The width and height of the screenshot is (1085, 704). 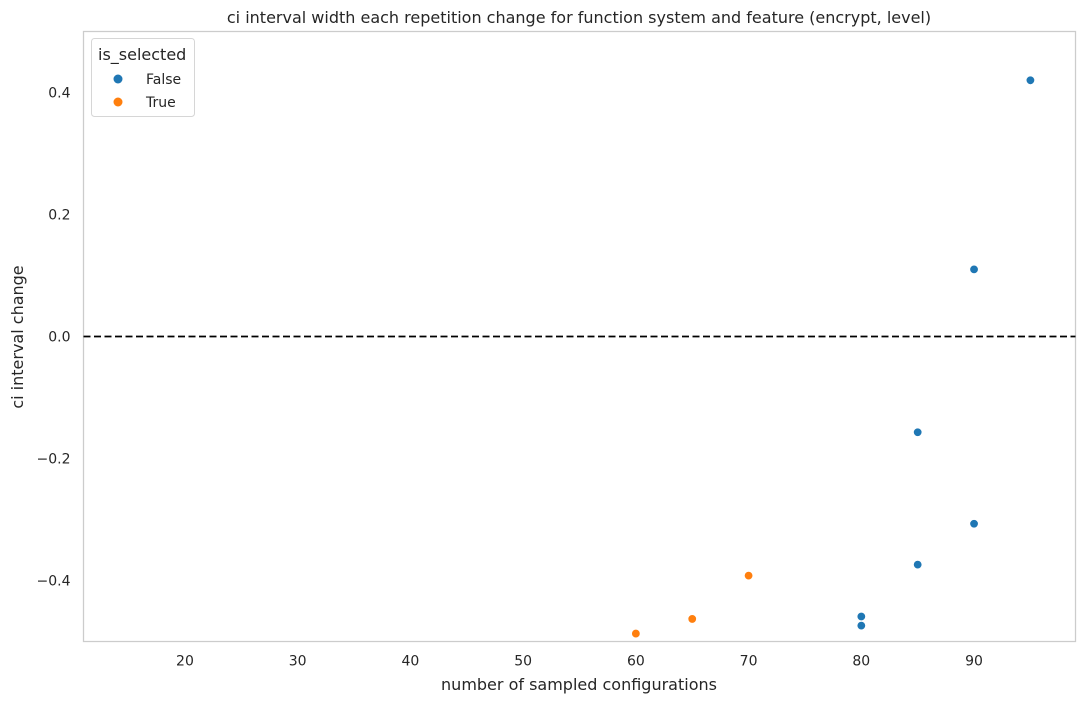 I want to click on x-tick-label: 70, so click(x=749, y=662).